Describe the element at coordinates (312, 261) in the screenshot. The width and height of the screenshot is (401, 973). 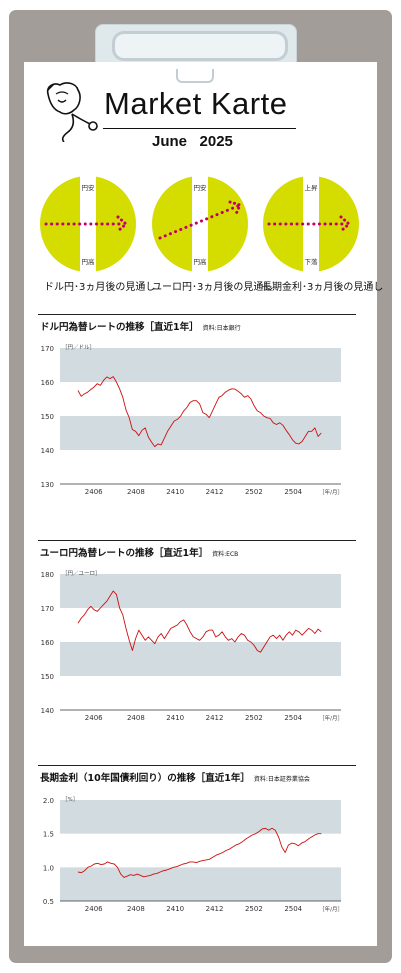
I see `outlook-bottom-label: 下落` at that location.